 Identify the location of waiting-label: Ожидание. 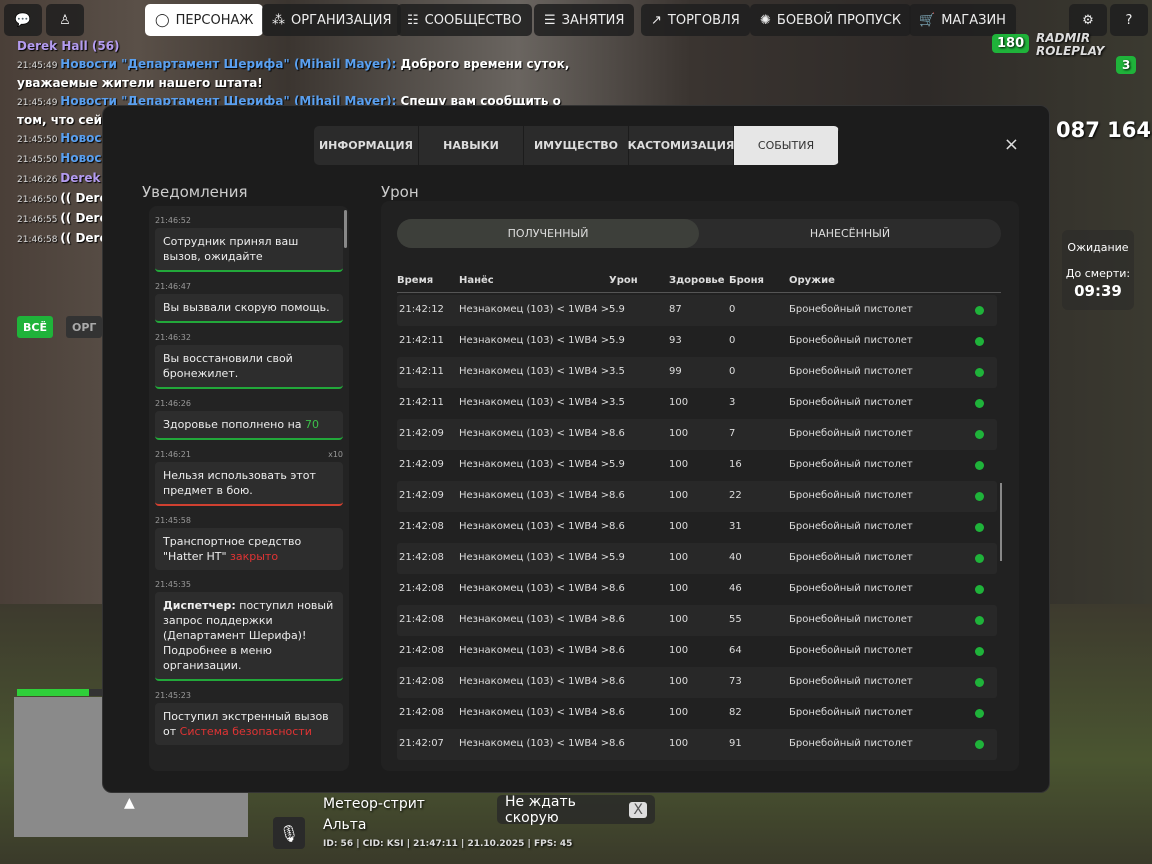
(1098, 247).